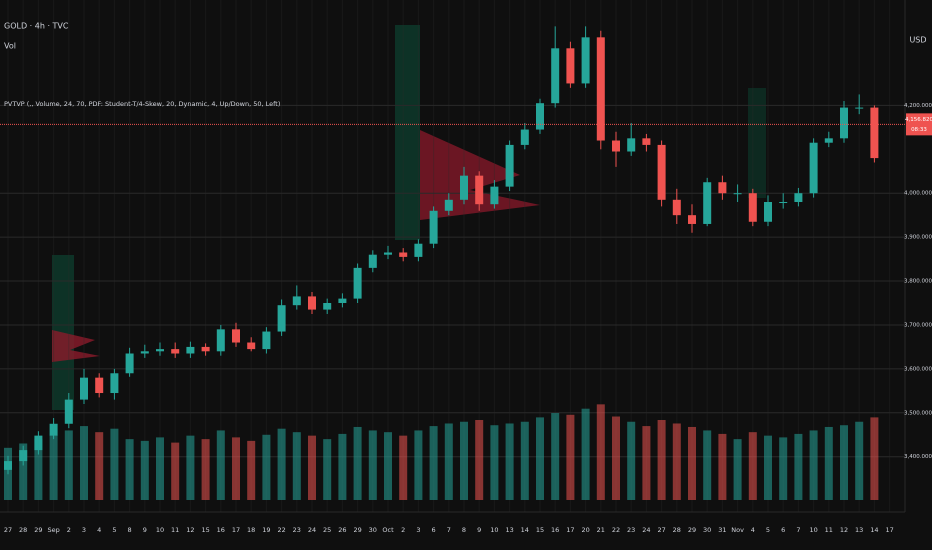 This screenshot has height=550, width=932. Describe the element at coordinates (570, 530) in the screenshot. I see `x-tick-label: 17` at that location.